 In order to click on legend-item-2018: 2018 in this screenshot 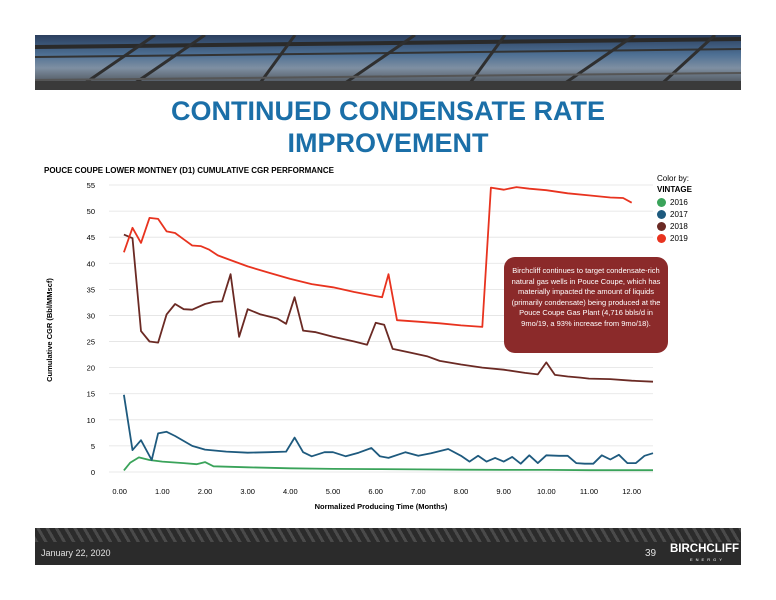, I will do `click(674, 226)`.